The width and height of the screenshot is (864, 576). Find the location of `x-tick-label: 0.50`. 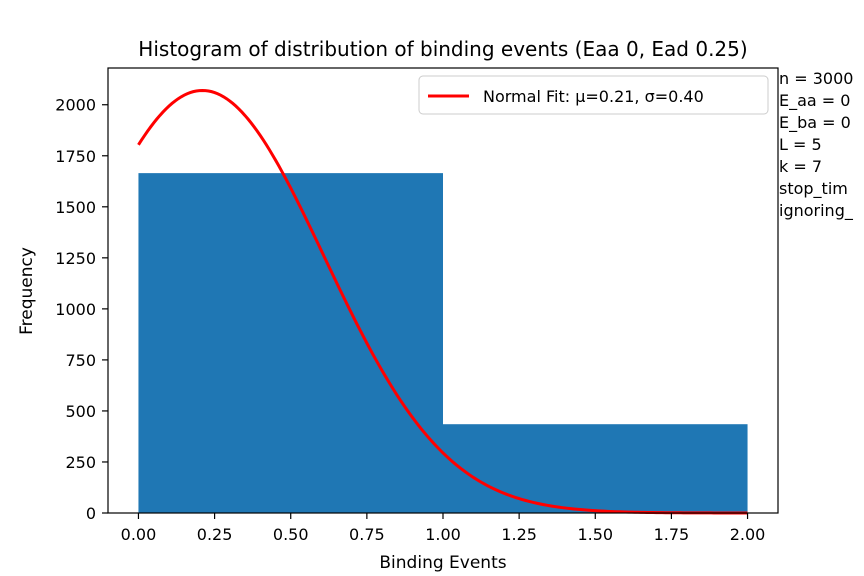

x-tick-label: 0.50 is located at coordinates (291, 534).